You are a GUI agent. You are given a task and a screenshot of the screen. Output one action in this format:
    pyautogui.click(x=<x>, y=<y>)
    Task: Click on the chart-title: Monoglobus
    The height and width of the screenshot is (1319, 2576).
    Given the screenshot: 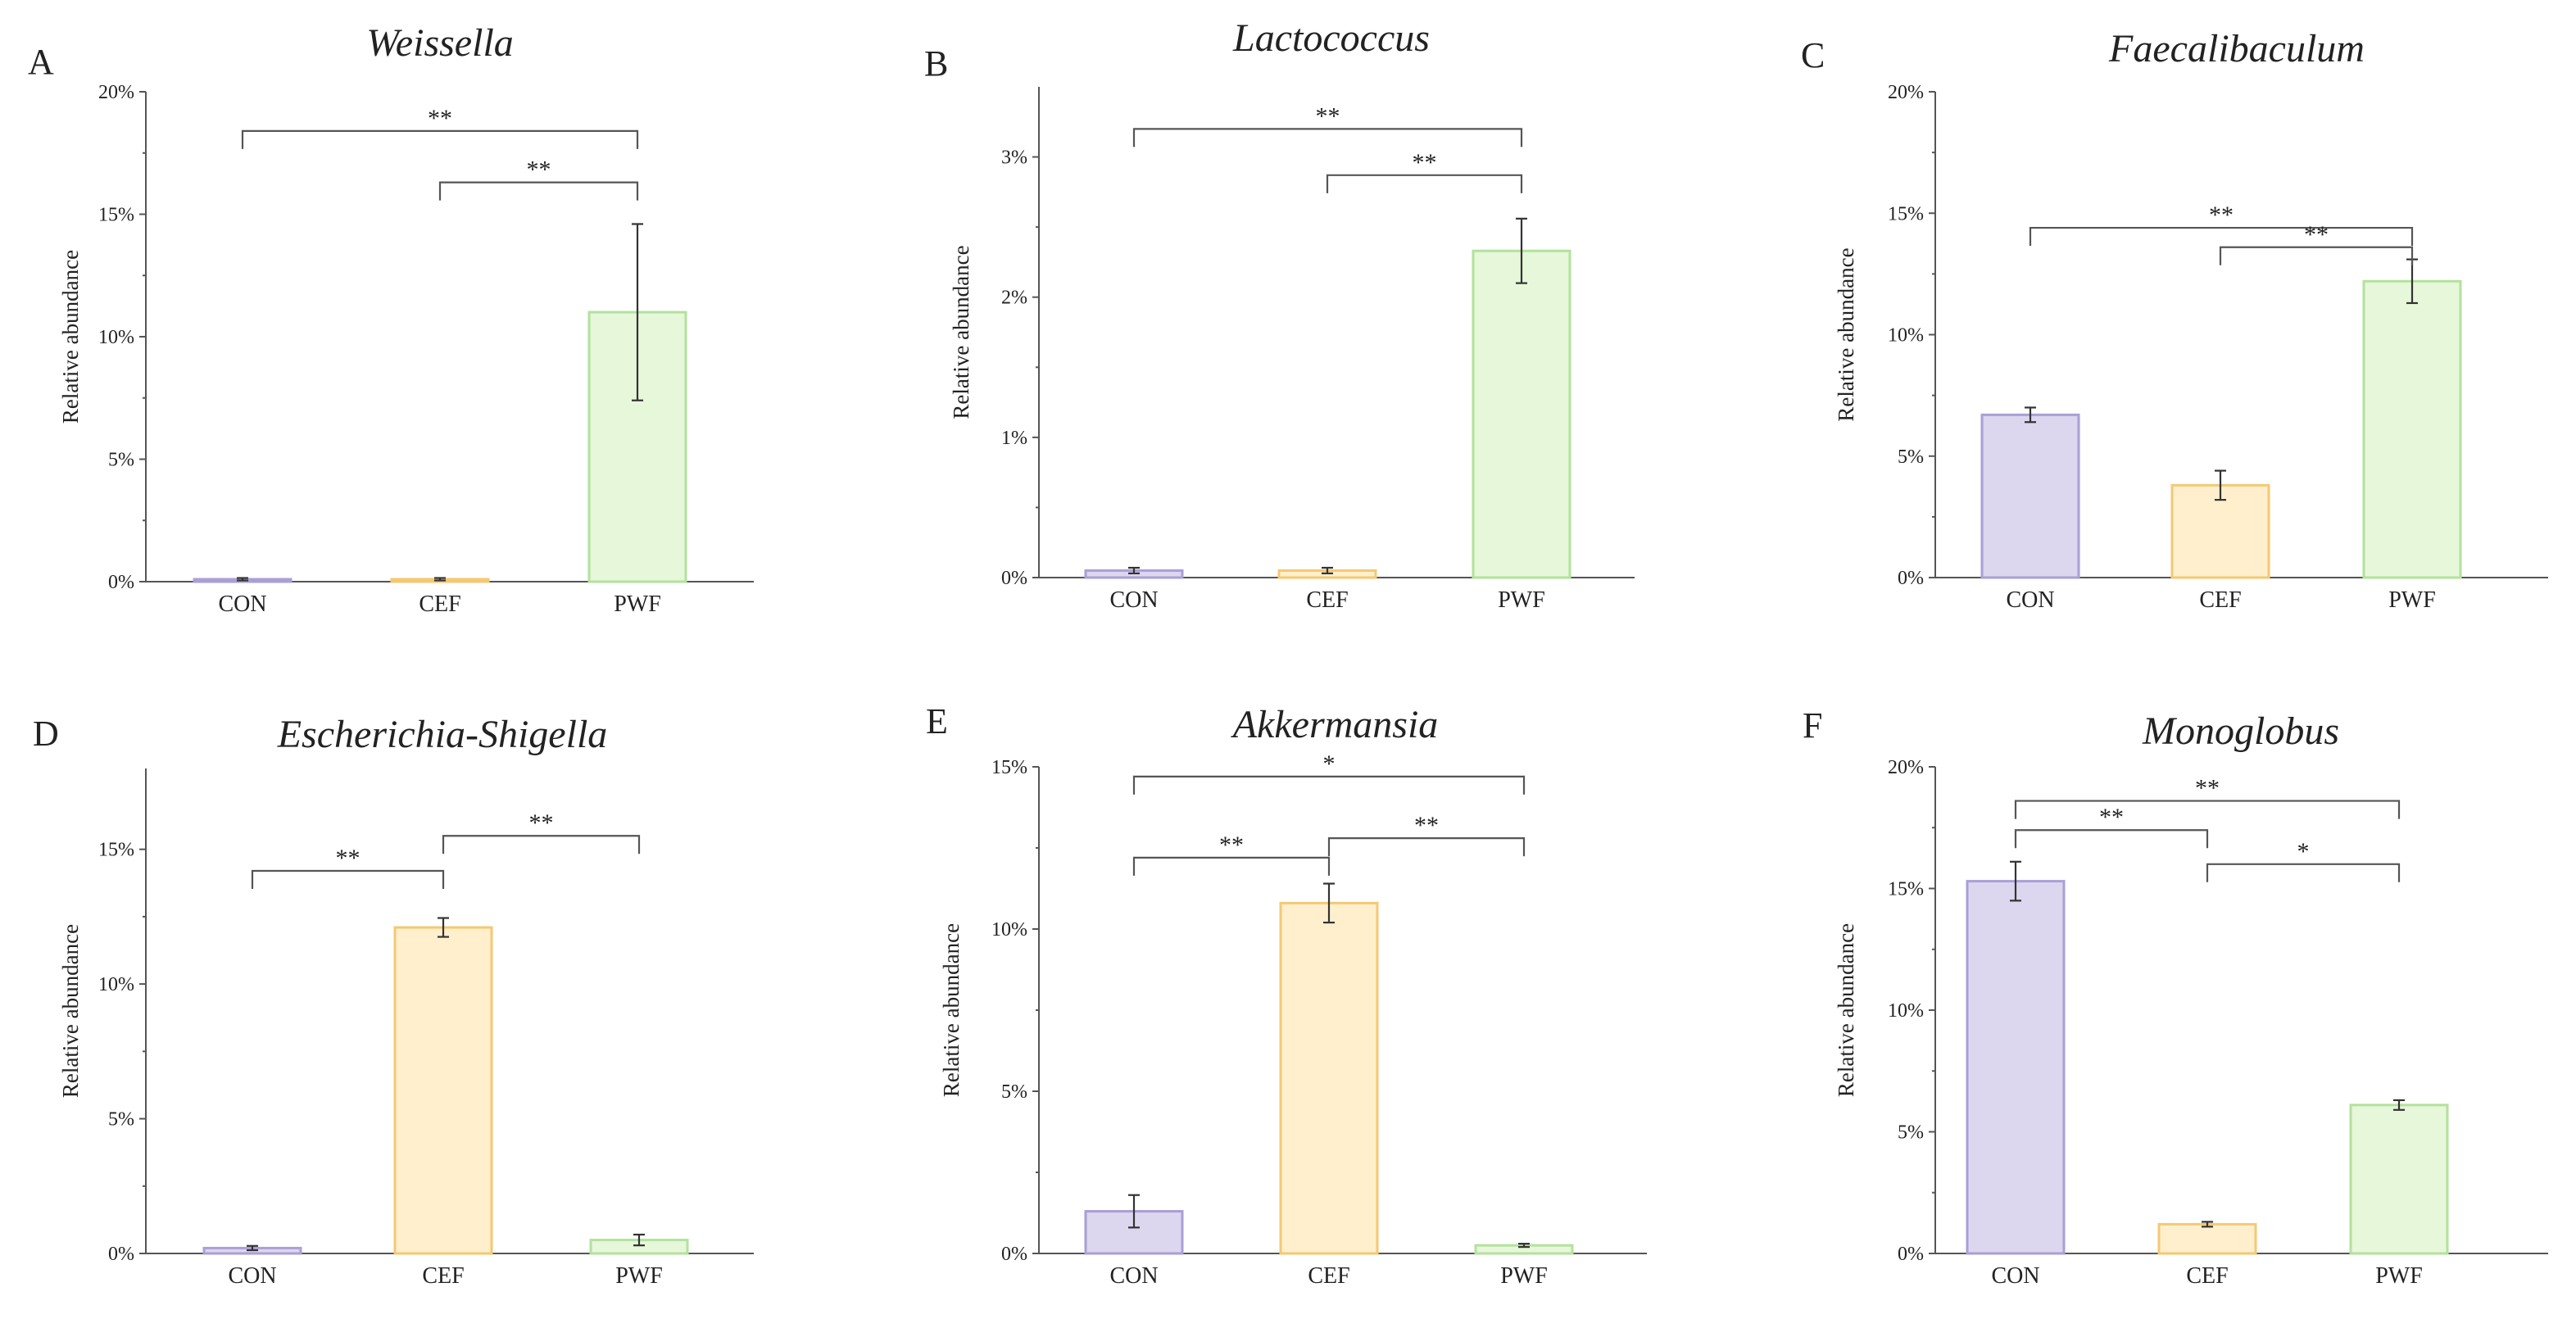 What is the action you would take?
    pyautogui.click(x=2240, y=731)
    